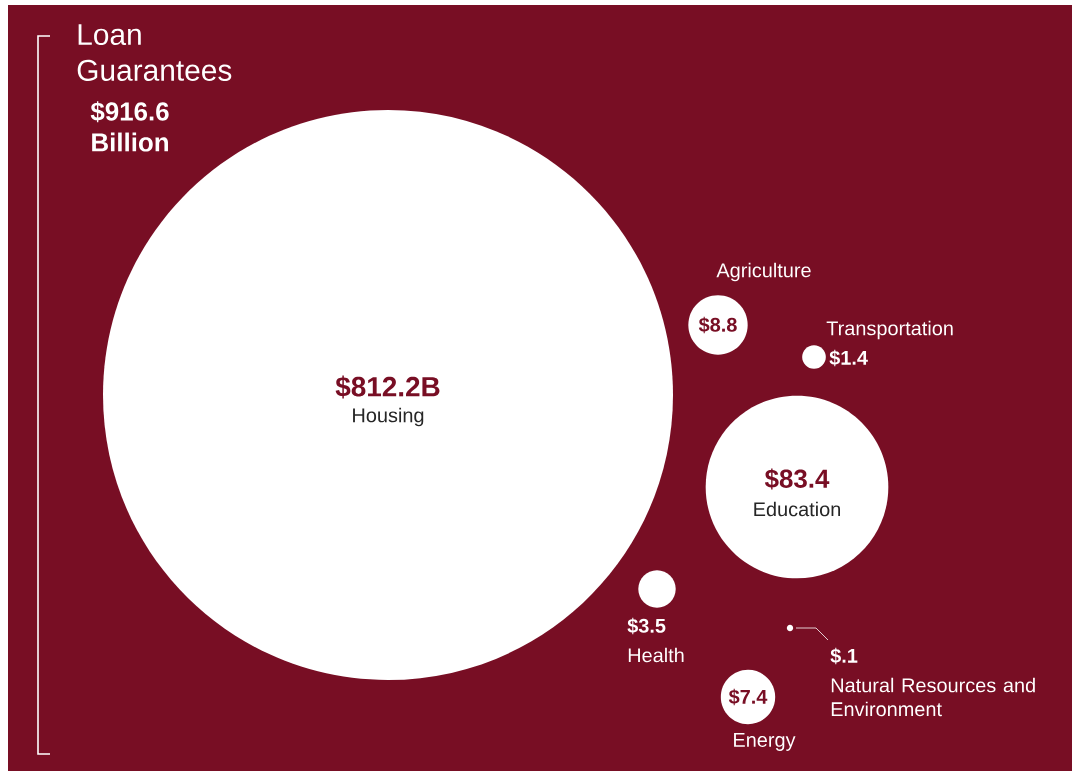 The height and width of the screenshot is (771, 1078). Describe the element at coordinates (387, 387) in the screenshot. I see `data-label: $812.2B` at that location.